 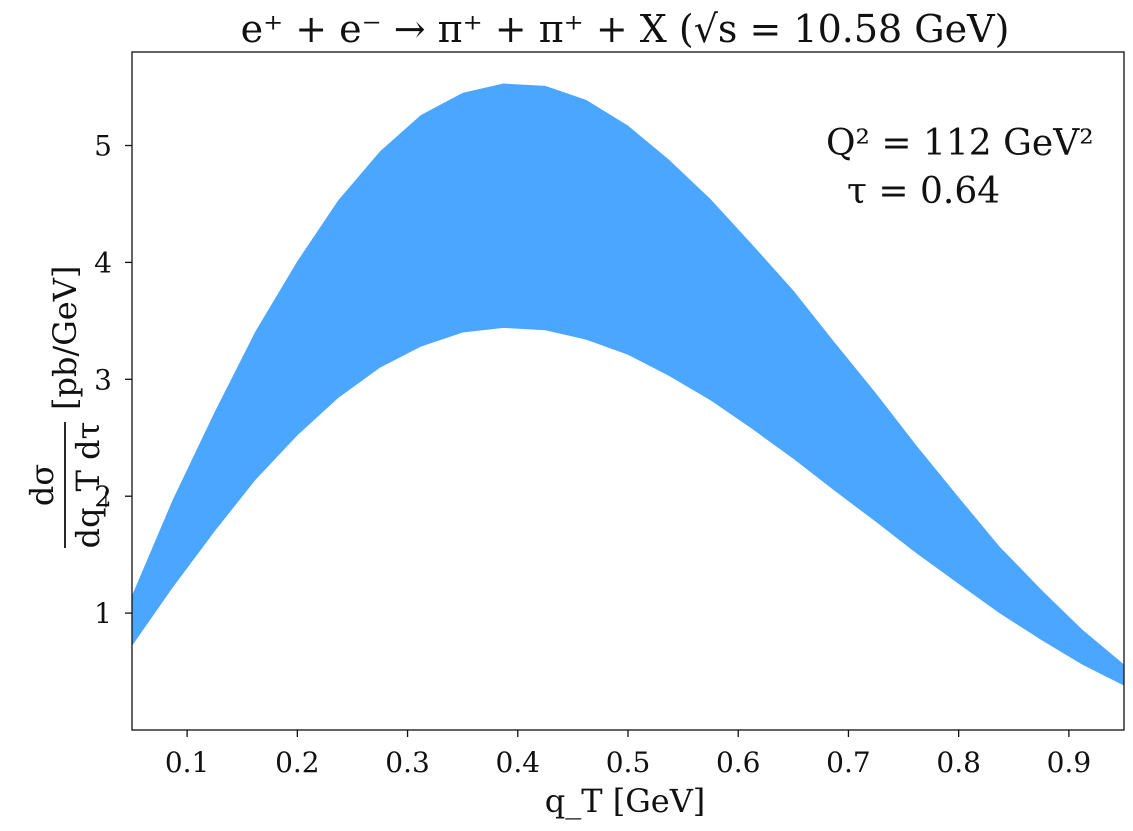 What do you see at coordinates (103, 613) in the screenshot?
I see `y-tick-label: 1` at bounding box center [103, 613].